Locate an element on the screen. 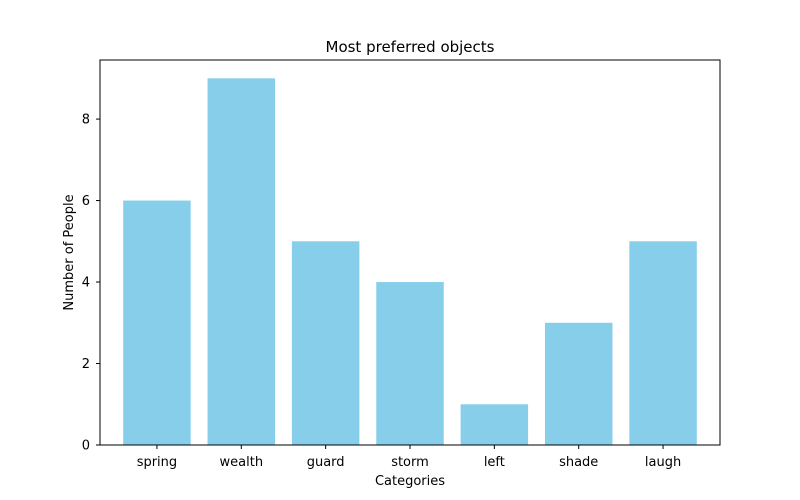 This screenshot has width=800, height=500. y-tick-label: 4 is located at coordinates (86, 283).